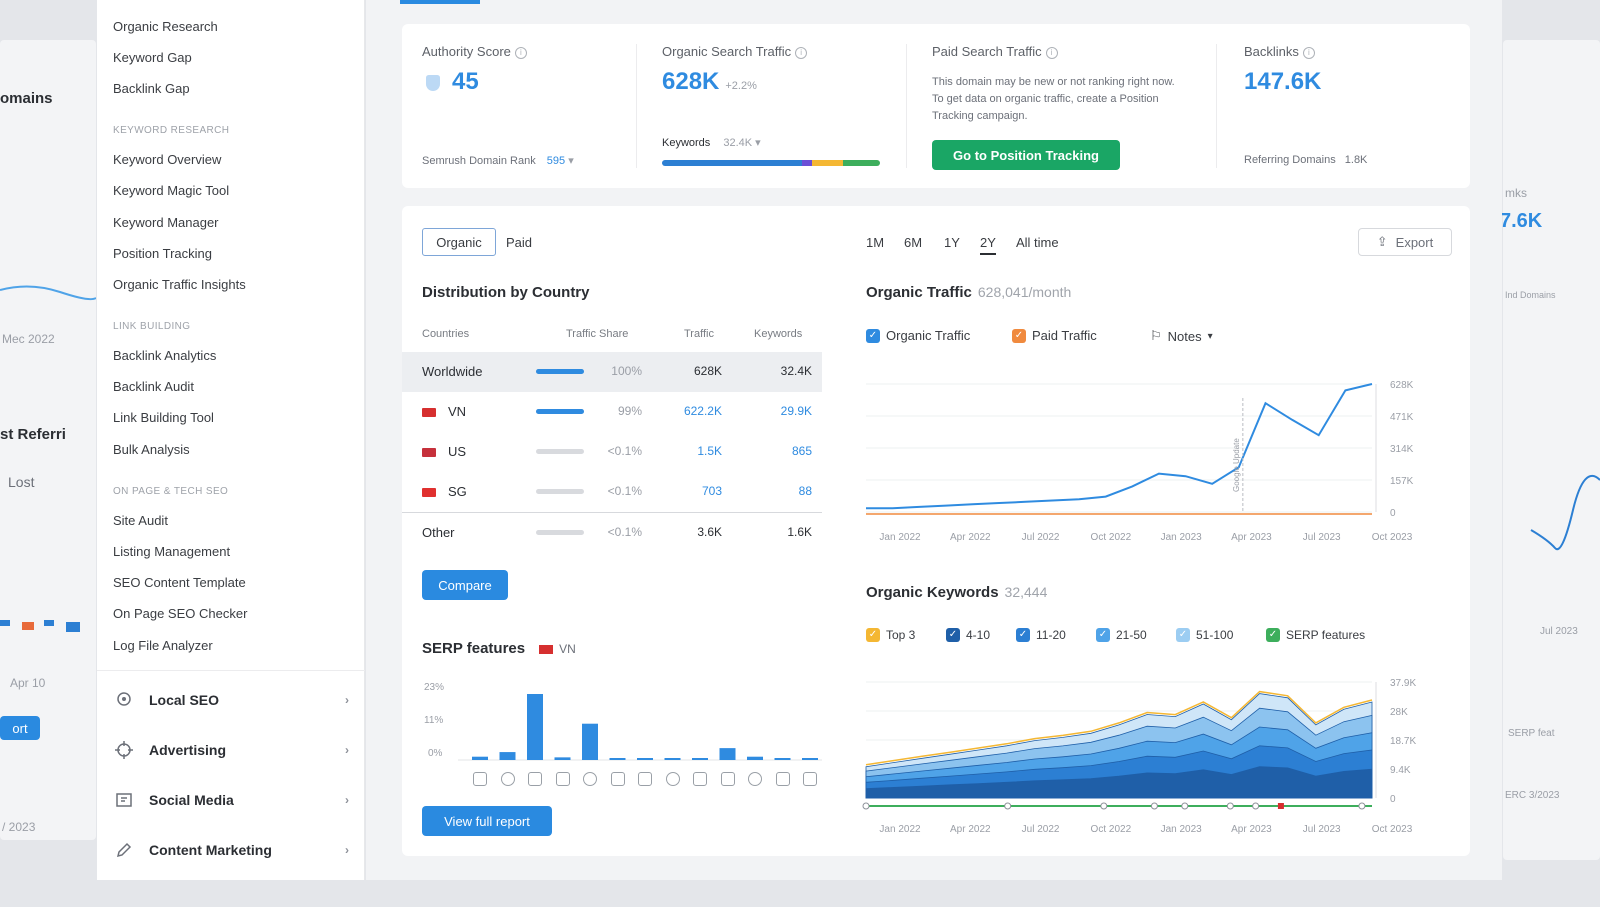 This screenshot has height=907, width=1600. What do you see at coordinates (702, 411) in the screenshot?
I see `traffic-cell: 622.2K` at bounding box center [702, 411].